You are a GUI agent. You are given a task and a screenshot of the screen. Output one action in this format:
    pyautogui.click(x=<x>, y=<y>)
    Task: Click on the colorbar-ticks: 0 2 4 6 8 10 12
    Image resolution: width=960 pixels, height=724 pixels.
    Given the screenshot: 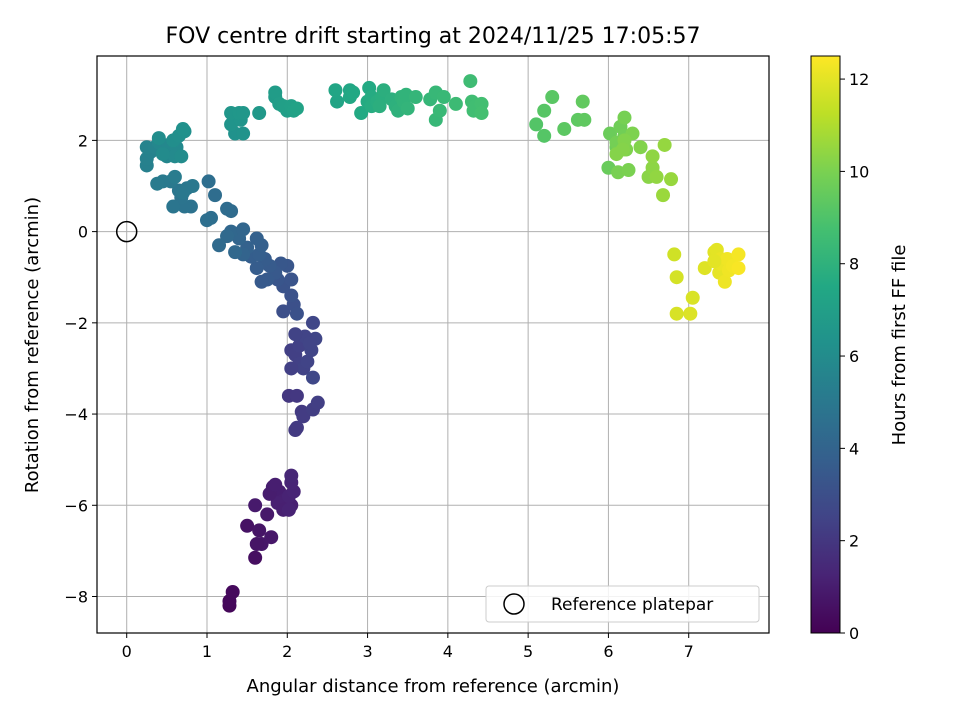 What is the action you would take?
    pyautogui.click(x=854, y=356)
    